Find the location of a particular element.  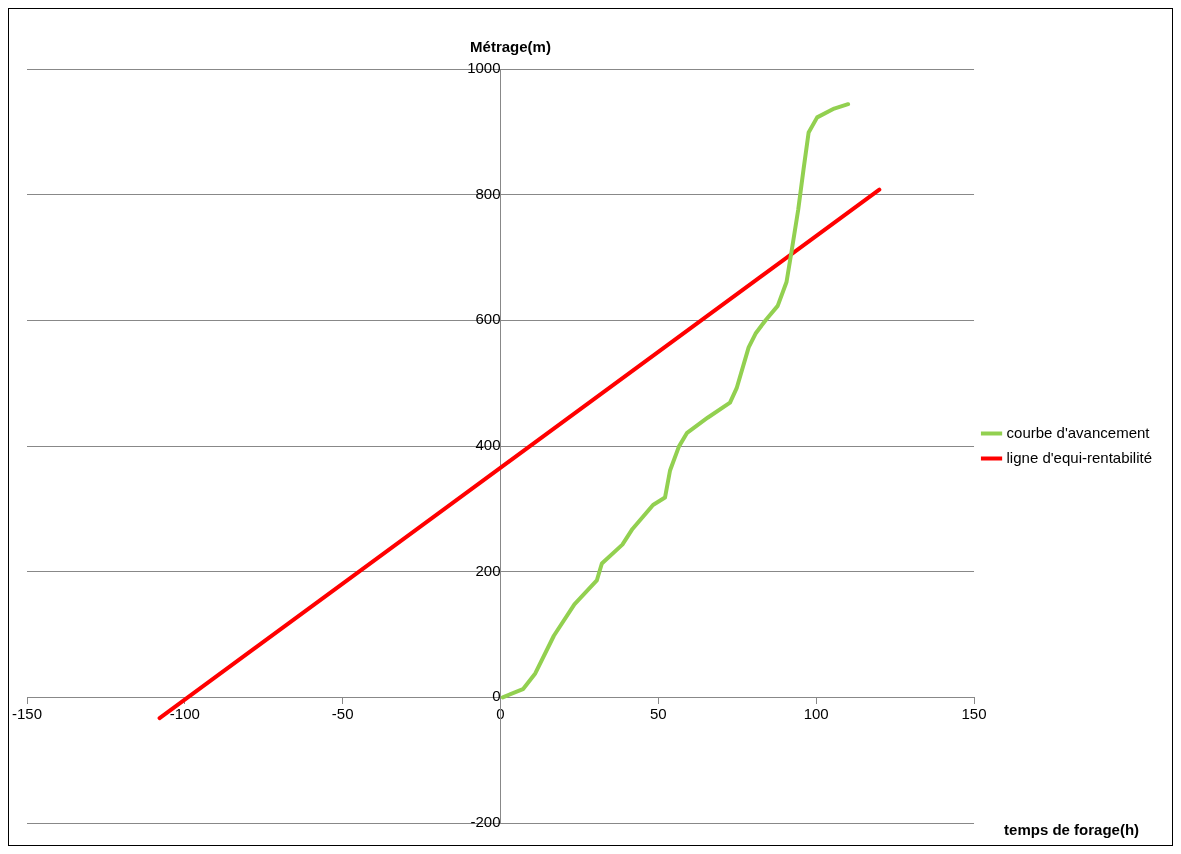

x-axis-title: temps de forage(h) is located at coordinates (1072, 830).